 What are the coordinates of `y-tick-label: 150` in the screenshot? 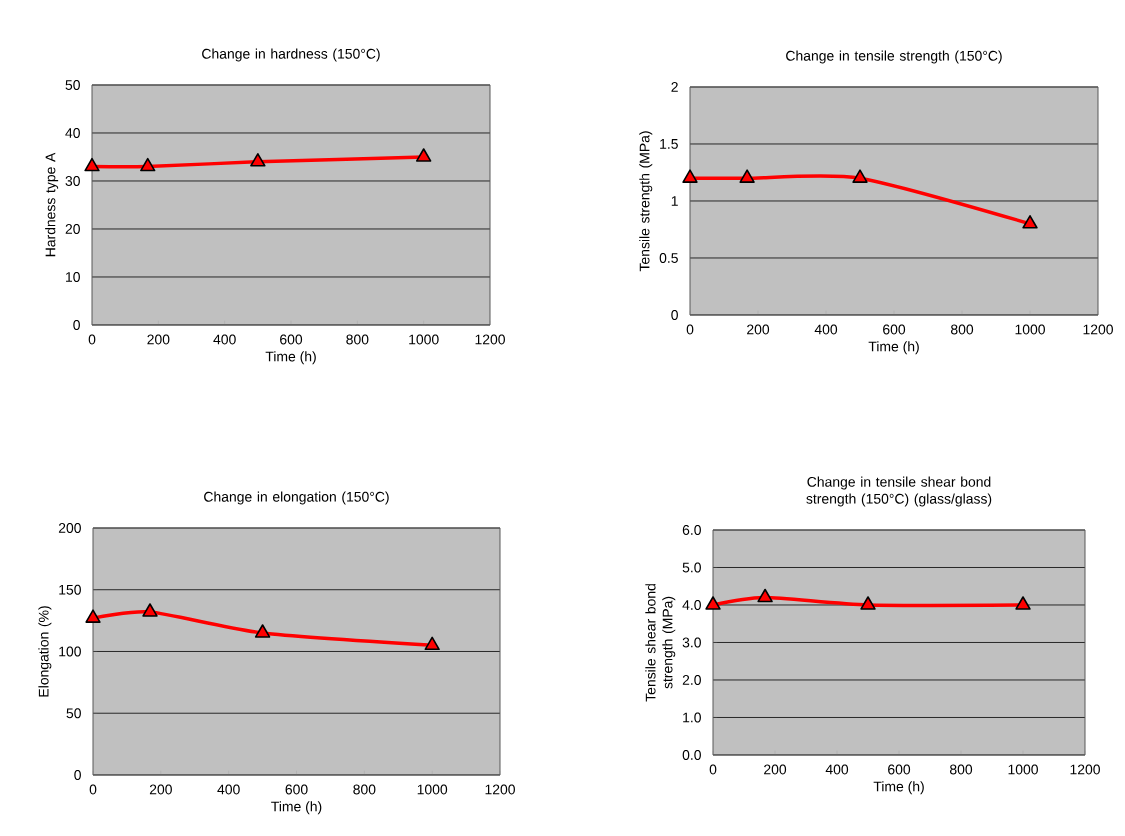 It's located at (70, 589).